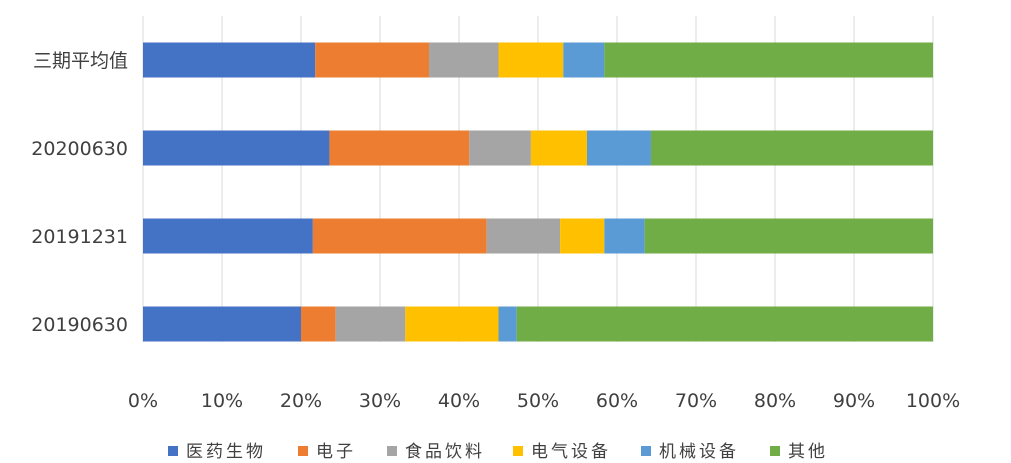 The height and width of the screenshot is (463, 1011). I want to click on legend-label-2: 食品饮料, so click(445, 452).